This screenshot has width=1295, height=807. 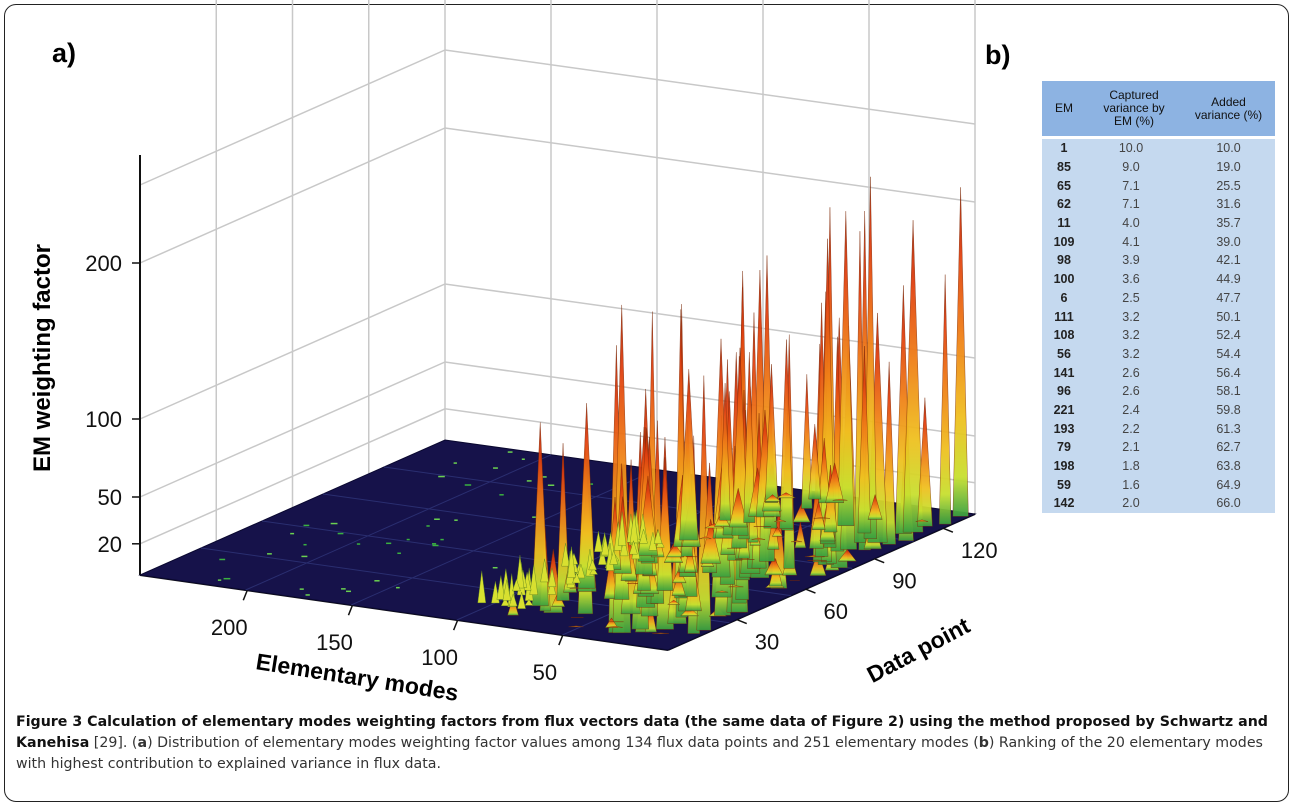 I want to click on table-row: 85 9.0 19.0, so click(x=1158, y=167).